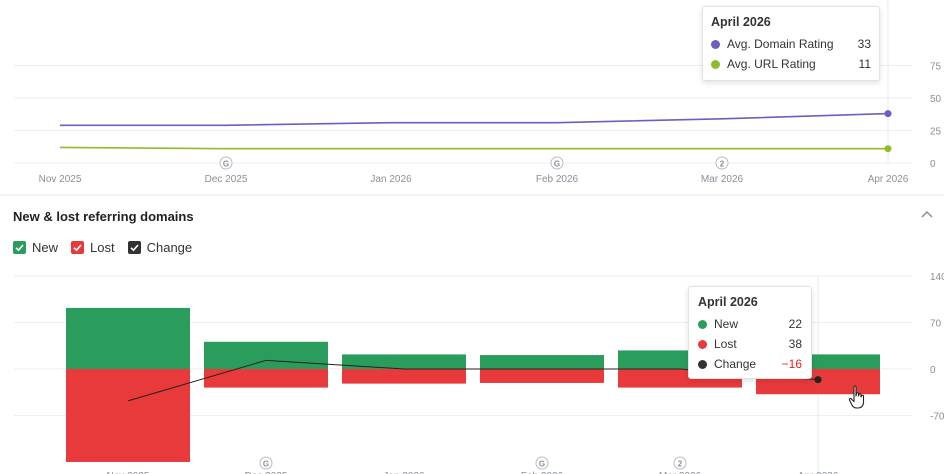  Describe the element at coordinates (715, 44) in the screenshot. I see `domain-rating-dot-icon` at that location.